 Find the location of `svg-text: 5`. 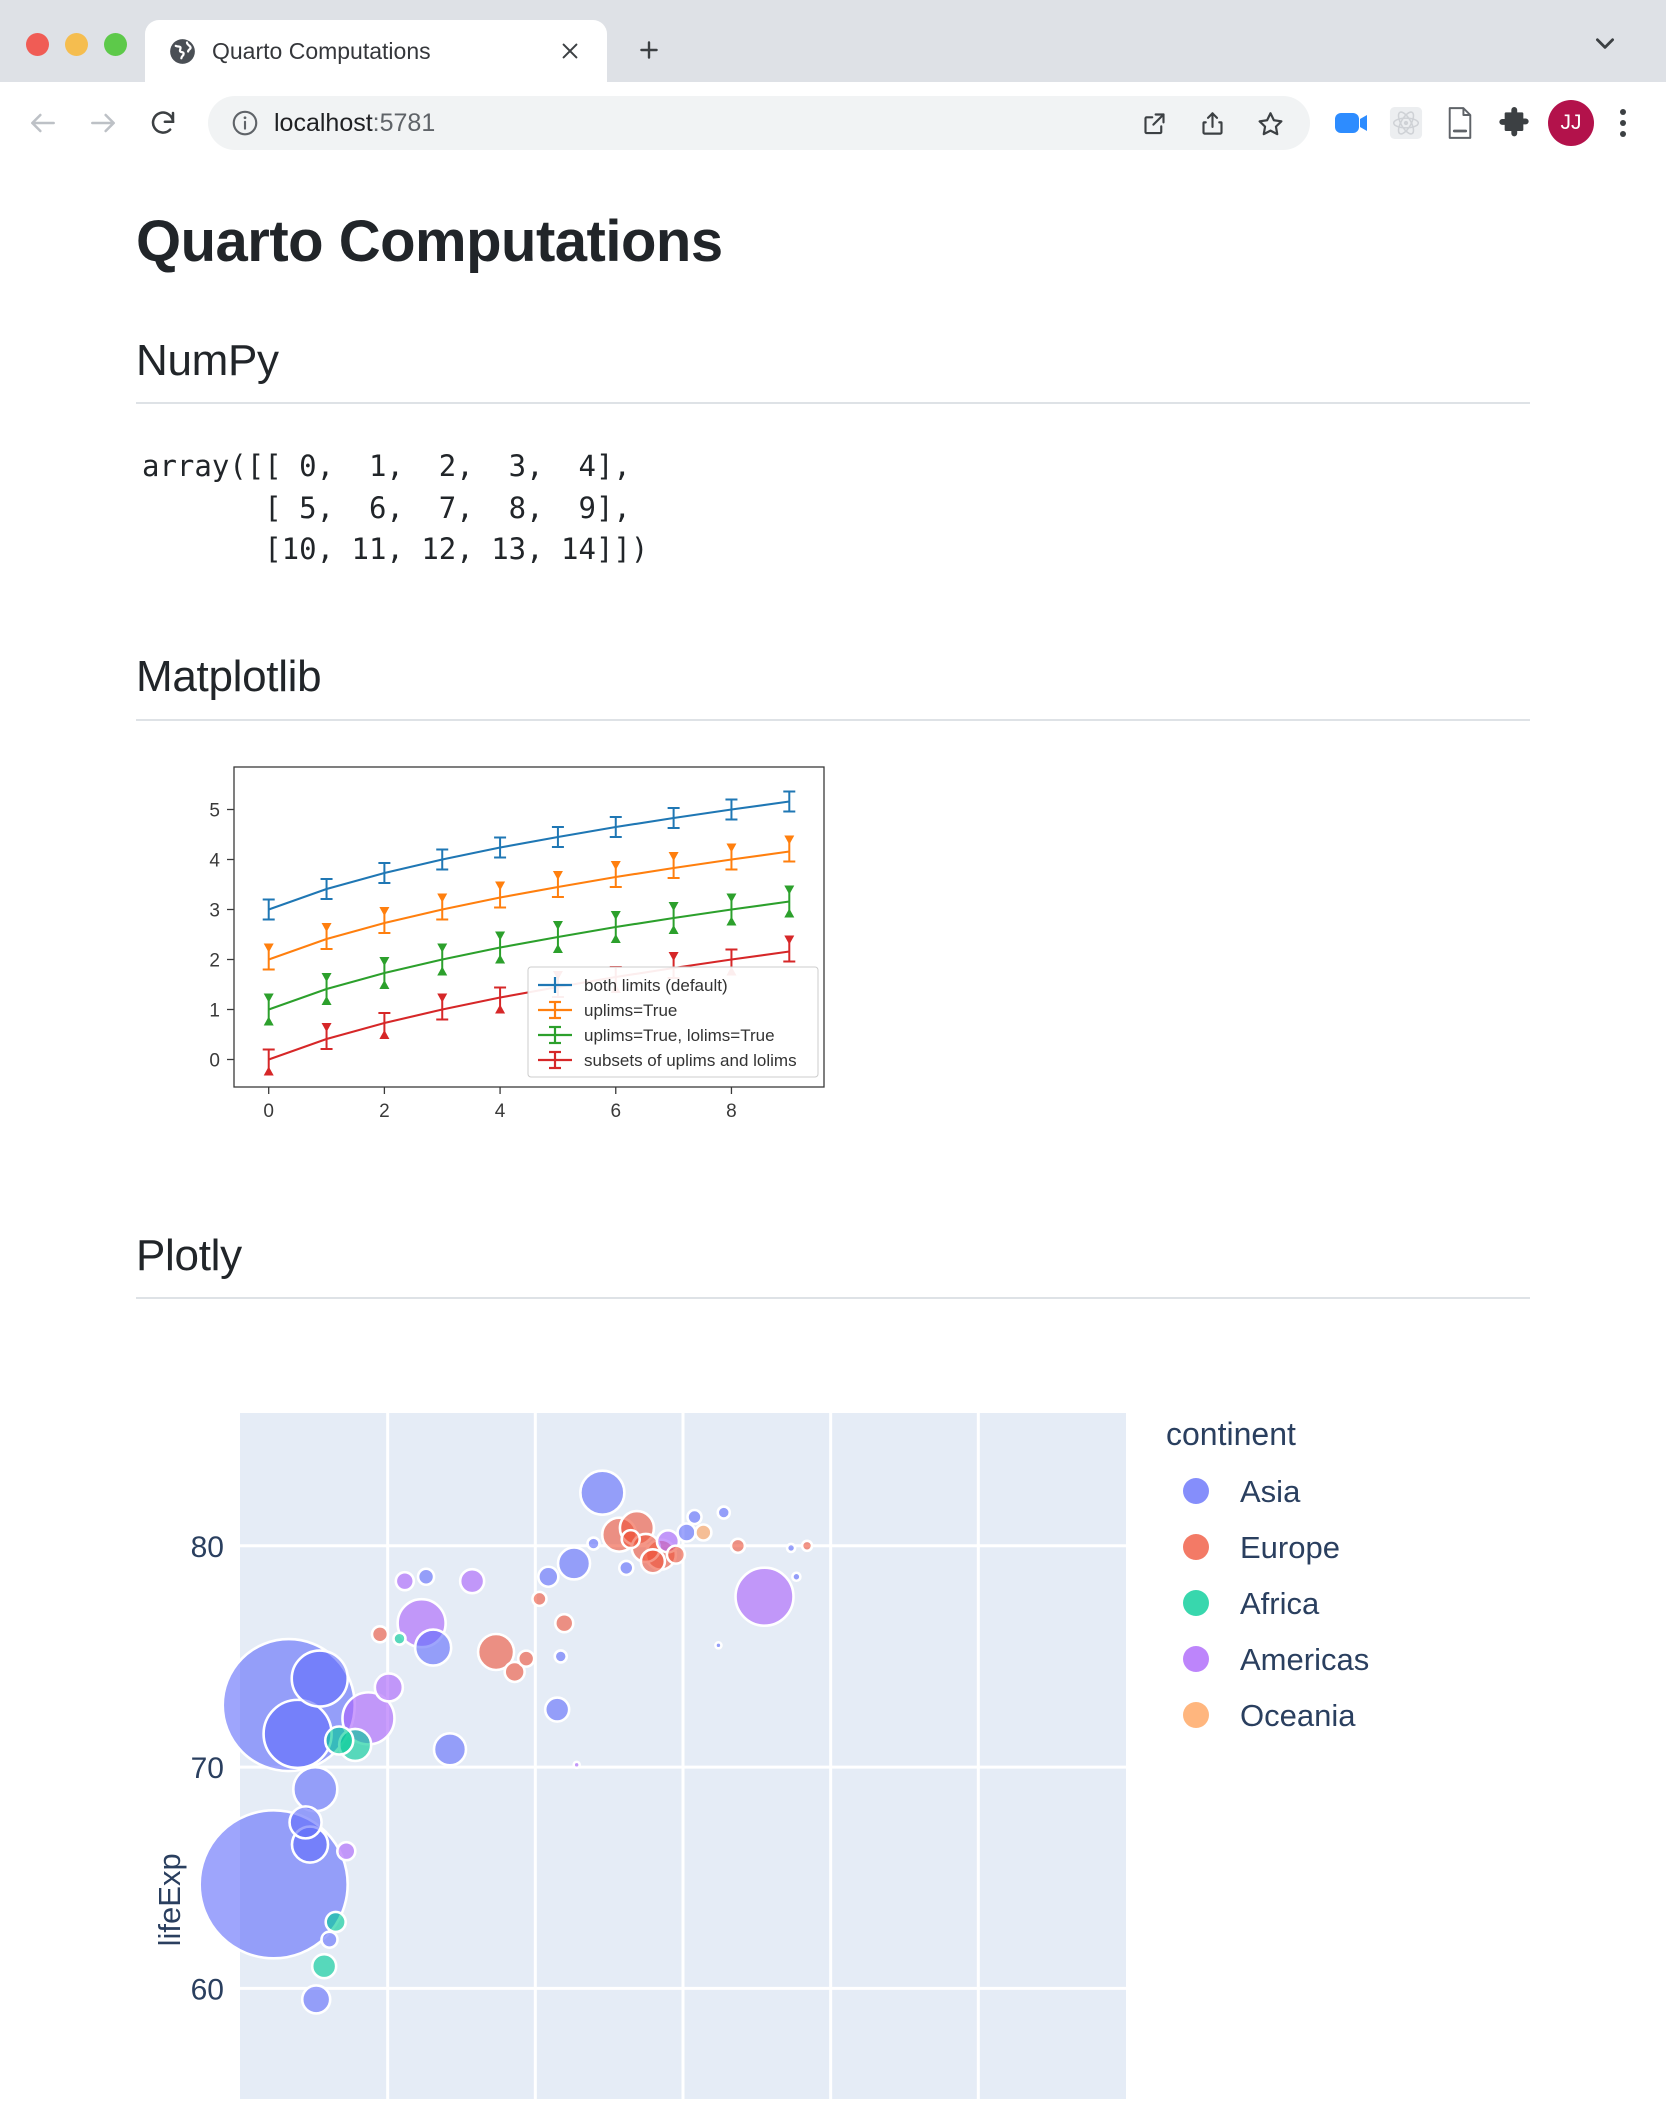

svg-text: 5 is located at coordinates (214, 810).